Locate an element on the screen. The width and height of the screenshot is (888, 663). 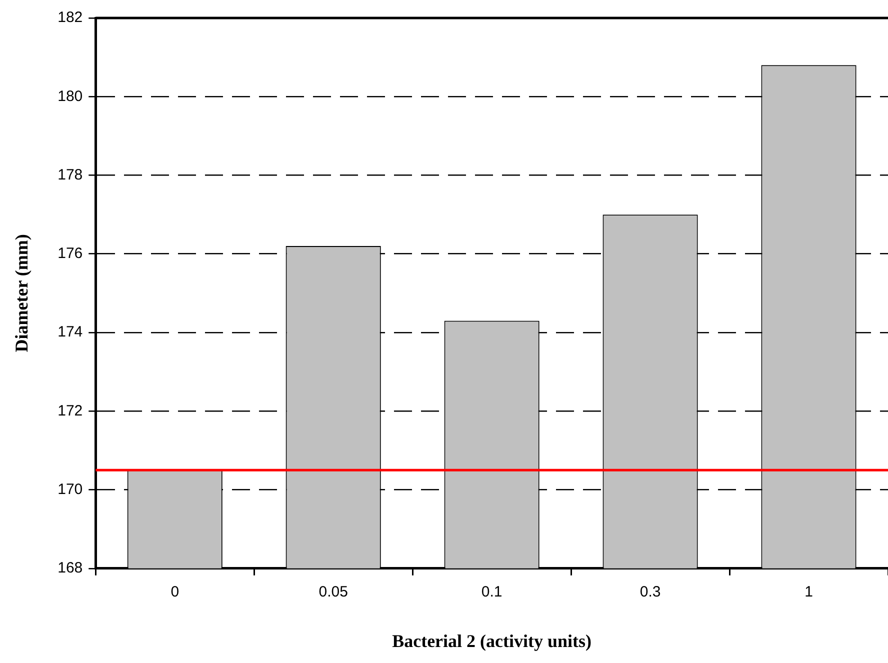
y-tick-label: 178 is located at coordinates (70, 175).